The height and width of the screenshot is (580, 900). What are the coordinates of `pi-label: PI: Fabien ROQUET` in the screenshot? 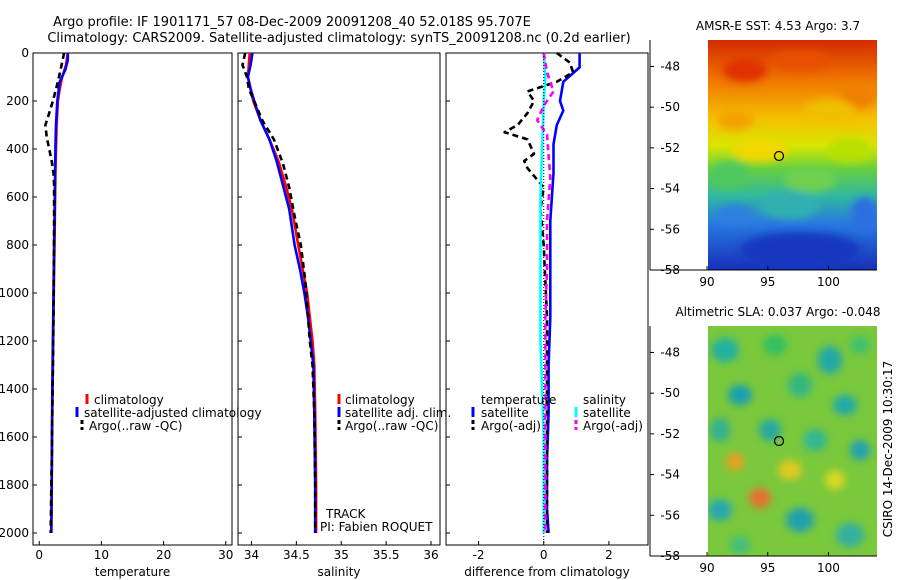 It's located at (376, 527).